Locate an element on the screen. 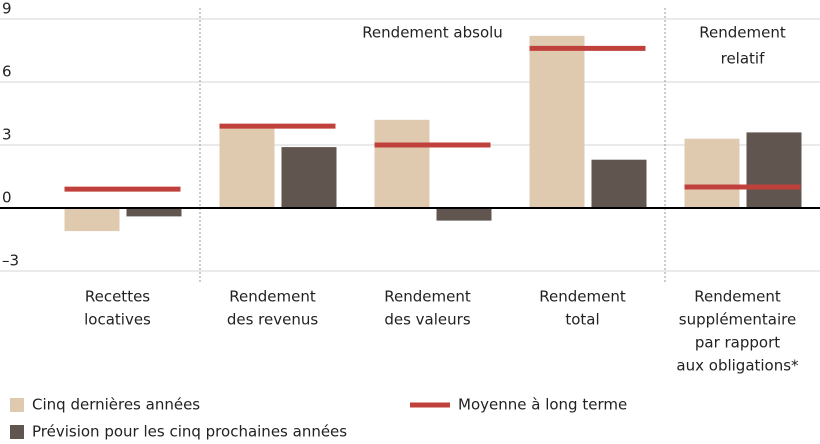 Image resolution: width=820 pixels, height=444 pixels. x-tick-label: Recettes is located at coordinates (117, 297).